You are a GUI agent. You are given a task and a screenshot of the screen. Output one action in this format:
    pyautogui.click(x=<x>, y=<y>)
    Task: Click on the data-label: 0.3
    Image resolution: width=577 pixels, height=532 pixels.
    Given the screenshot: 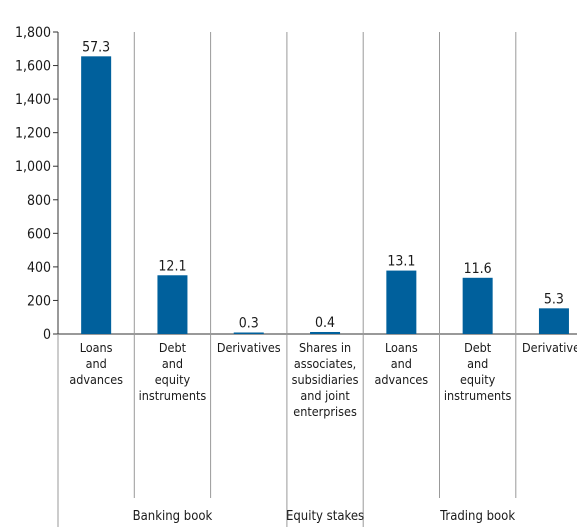 What is the action you would take?
    pyautogui.click(x=249, y=323)
    